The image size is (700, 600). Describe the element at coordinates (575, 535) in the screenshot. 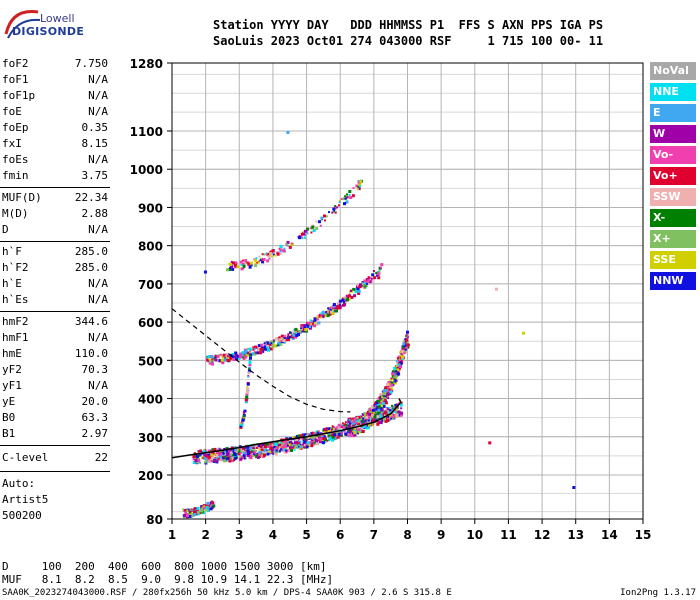

I see `x-tick-label: 13` at that location.